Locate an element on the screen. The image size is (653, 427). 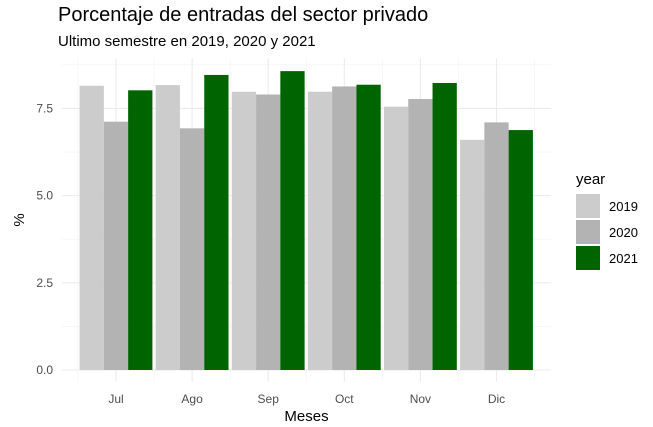
legend-key-2020 is located at coordinates (588, 232).